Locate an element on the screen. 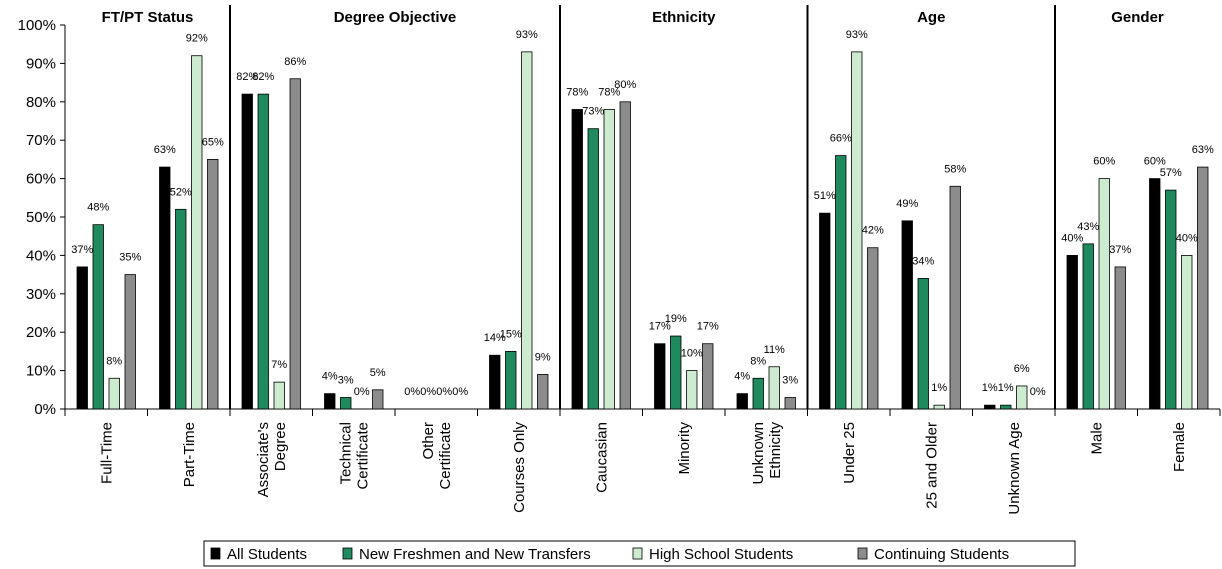 This screenshot has height=569, width=1222. y-tick-label: 70% is located at coordinates (41, 140).